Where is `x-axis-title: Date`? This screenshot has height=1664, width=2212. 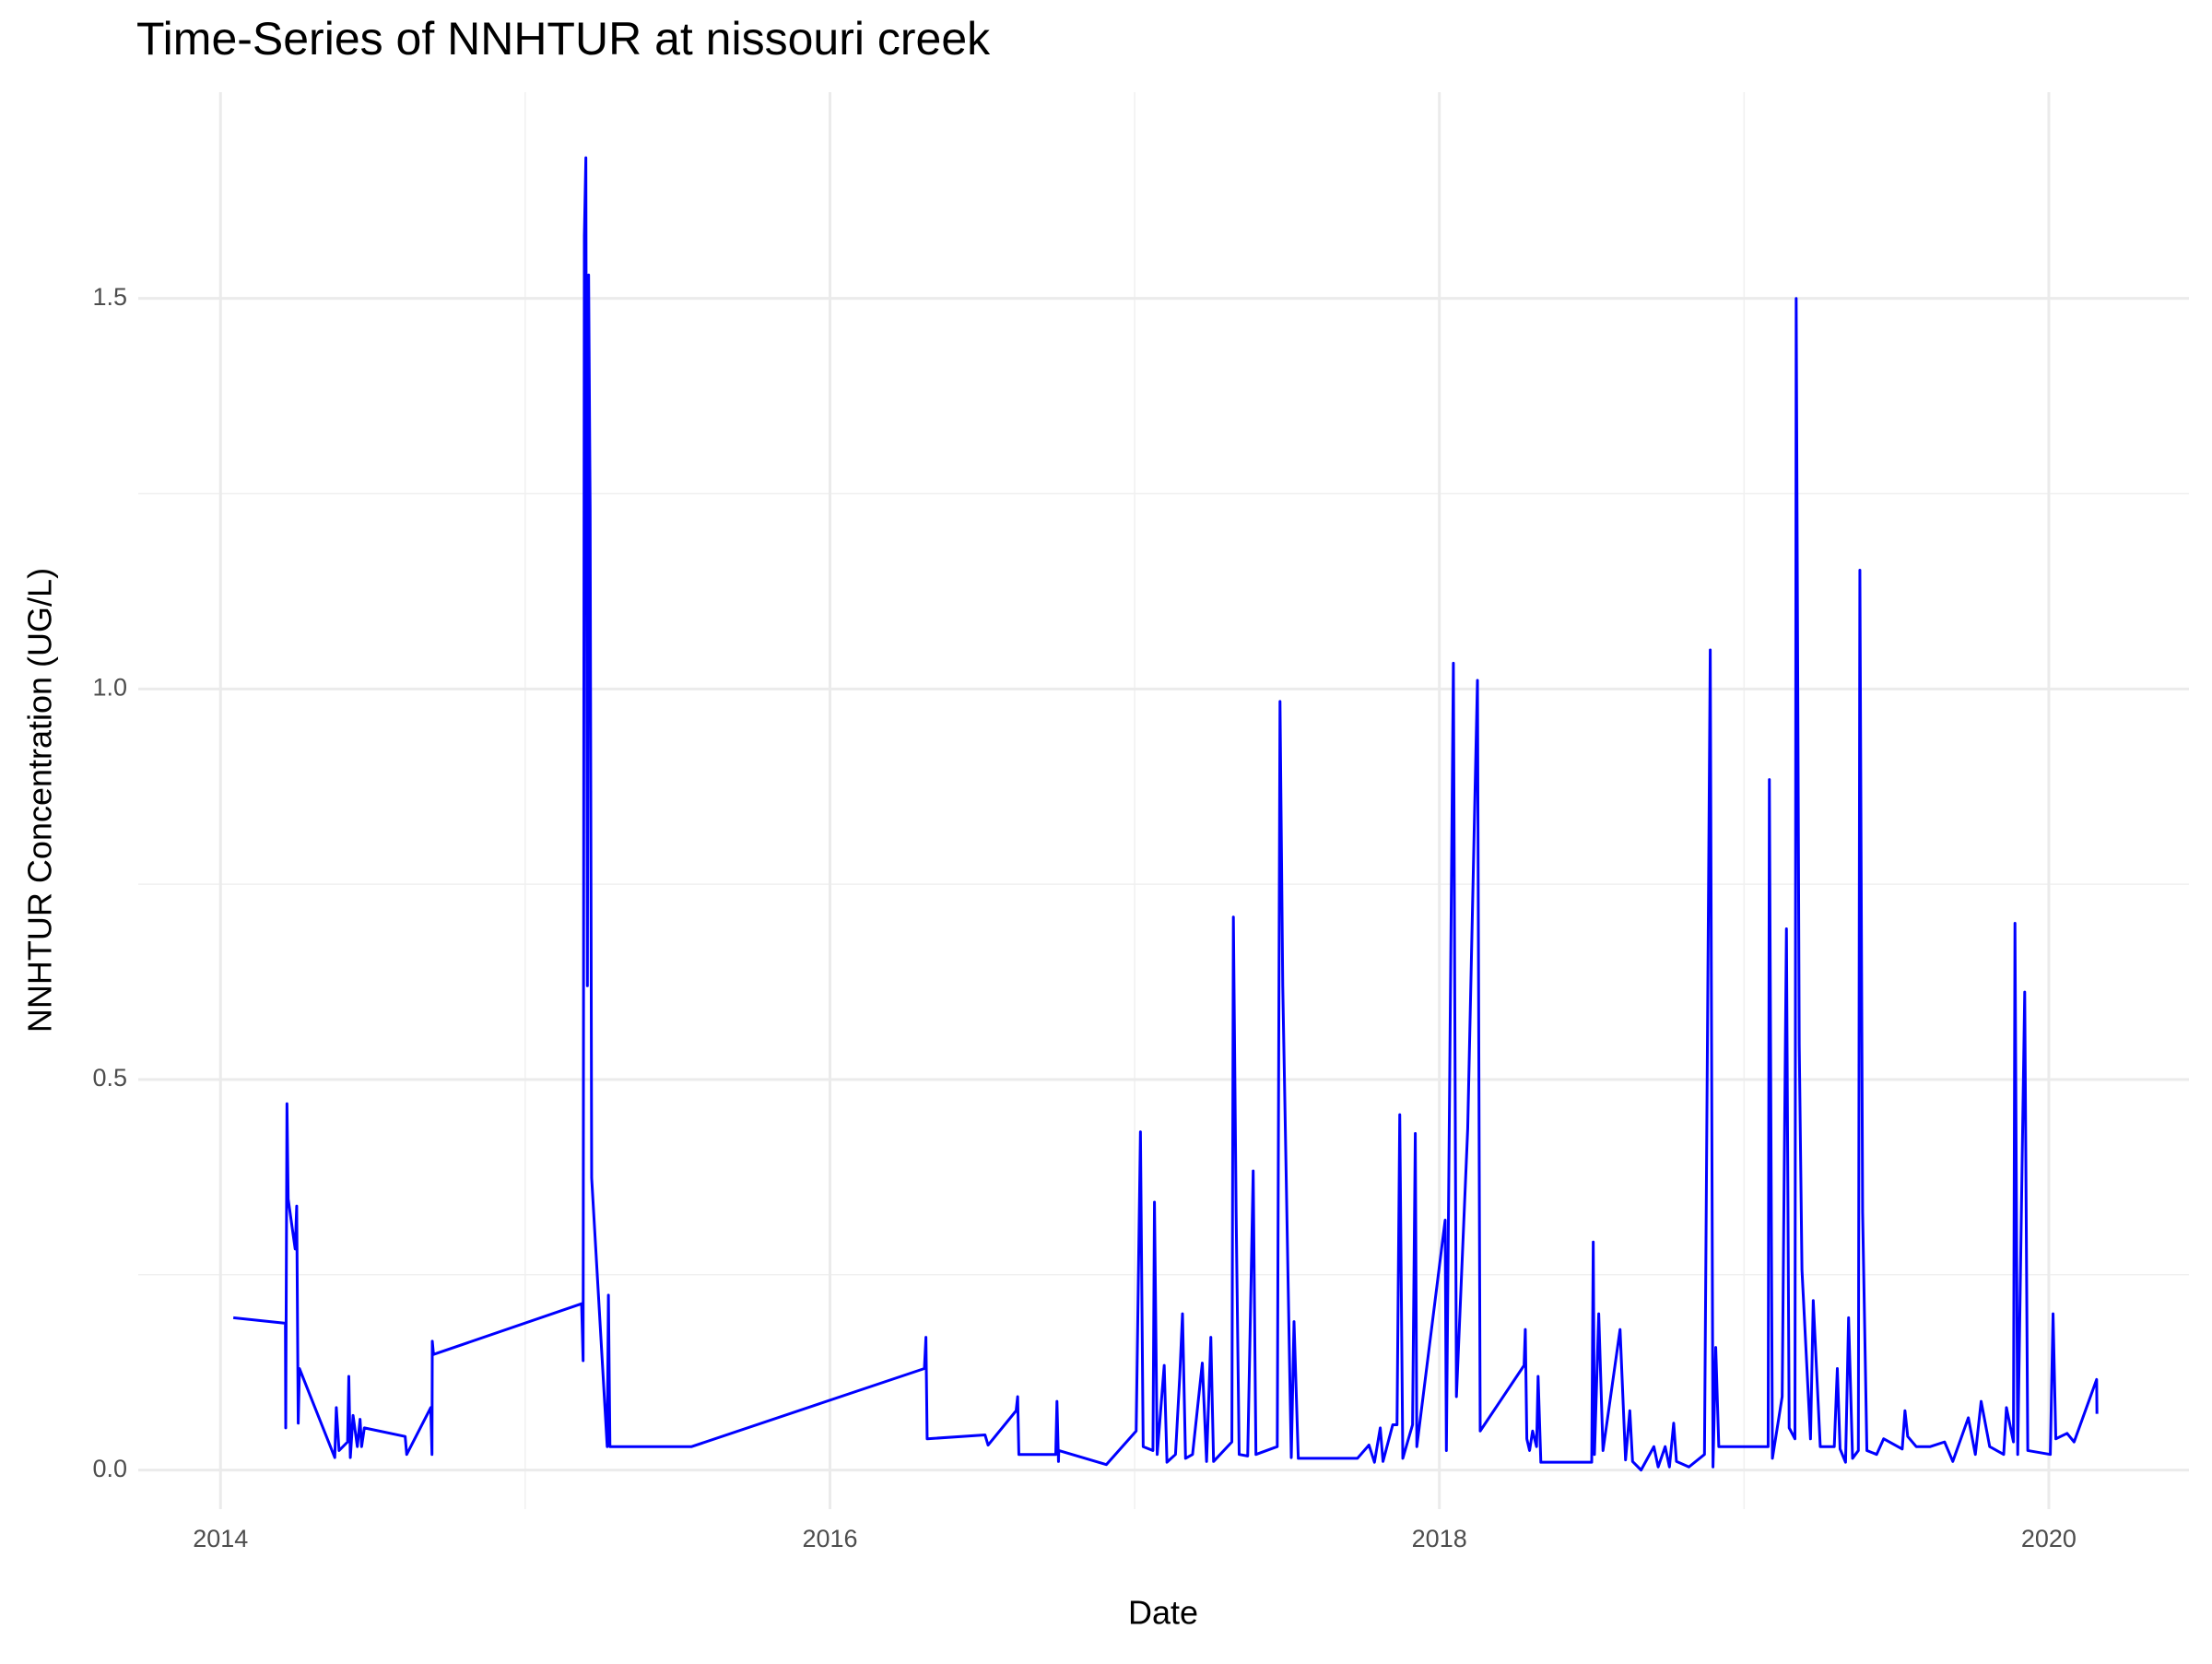
x-axis-title: Date is located at coordinates (1163, 1613).